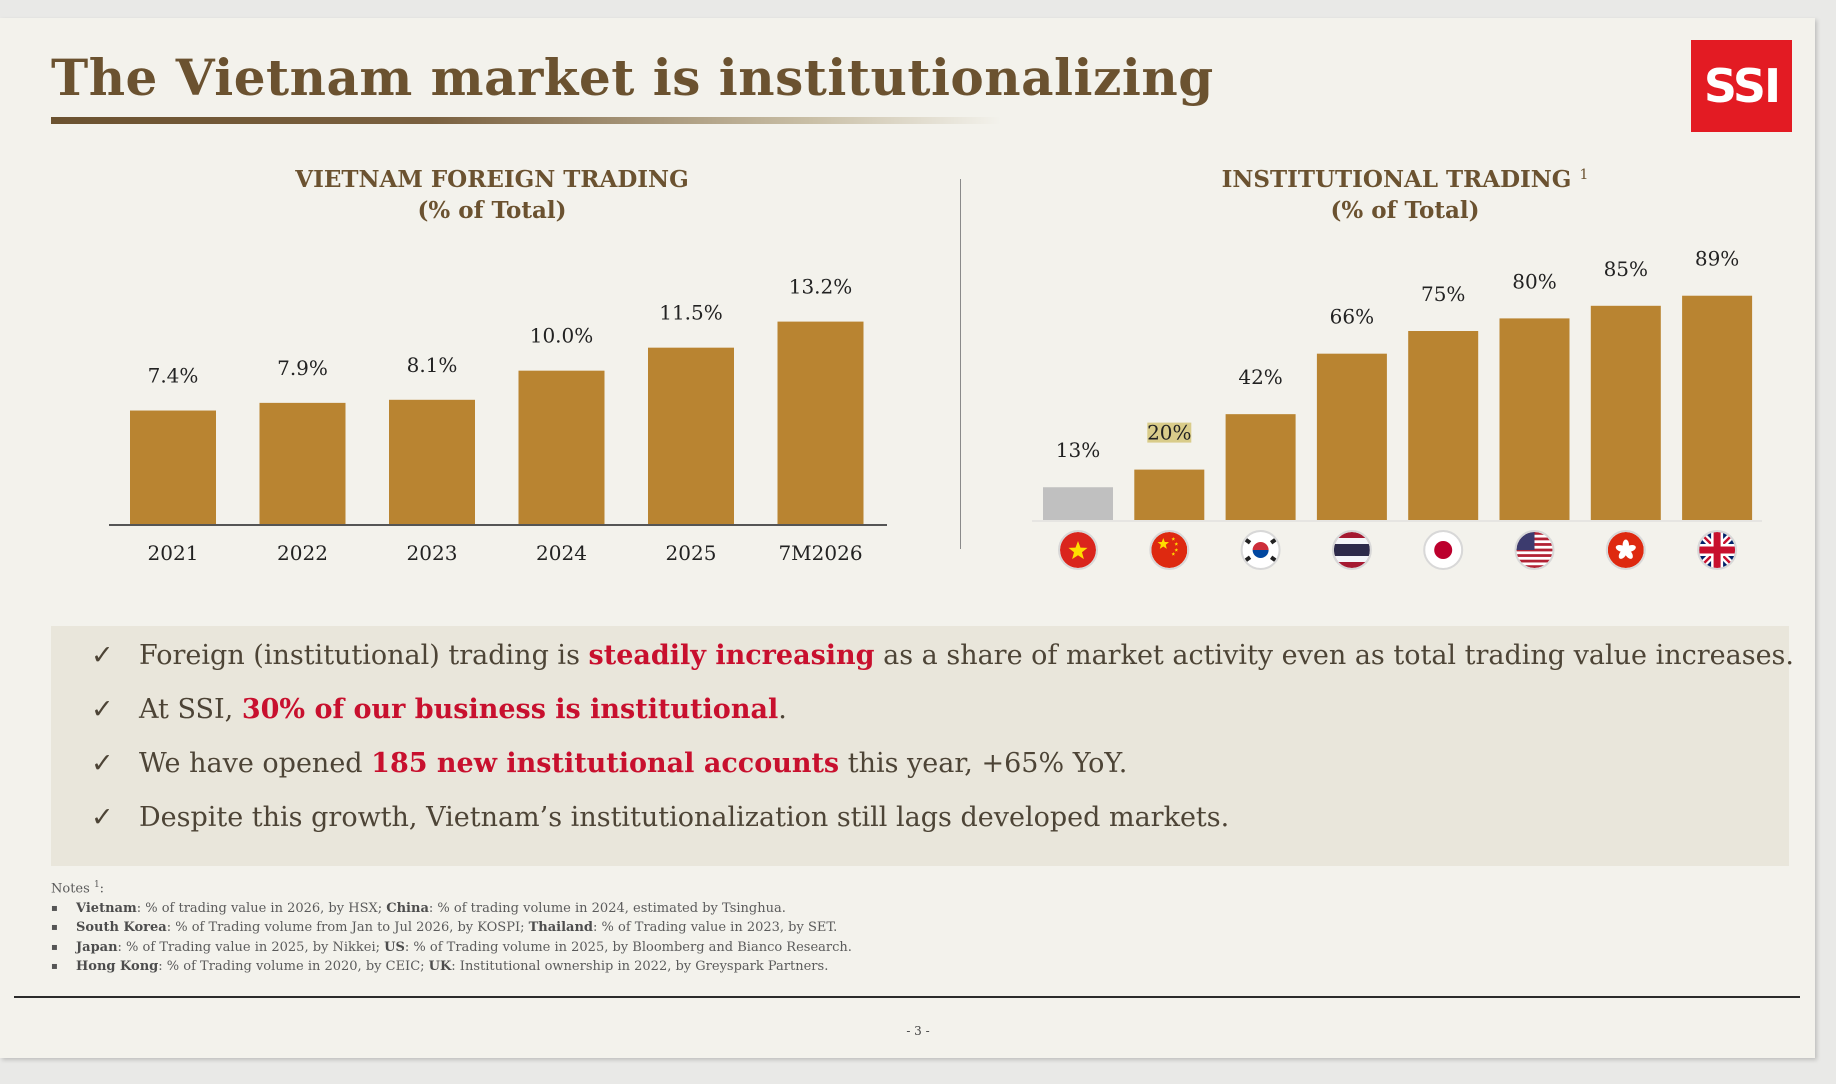 The width and height of the screenshot is (1836, 1084). I want to click on category-label: 2024, so click(561, 553).